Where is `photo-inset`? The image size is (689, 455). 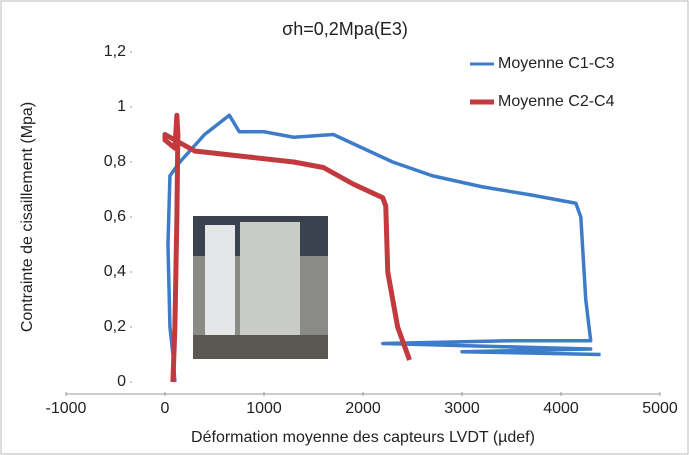 photo-inset is located at coordinates (260, 287).